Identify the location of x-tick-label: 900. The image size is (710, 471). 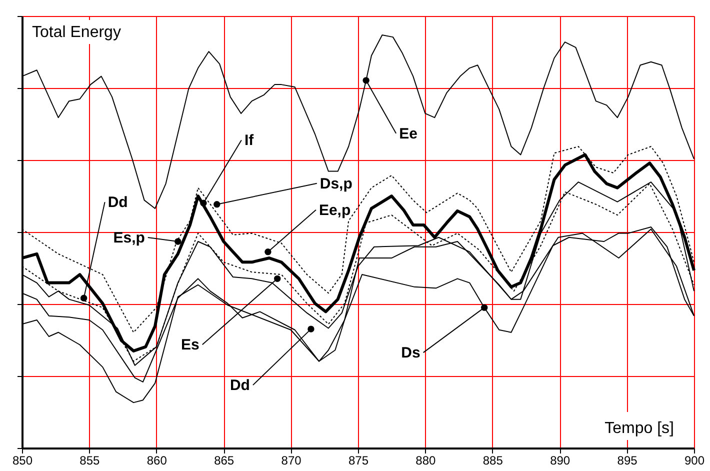
(694, 461).